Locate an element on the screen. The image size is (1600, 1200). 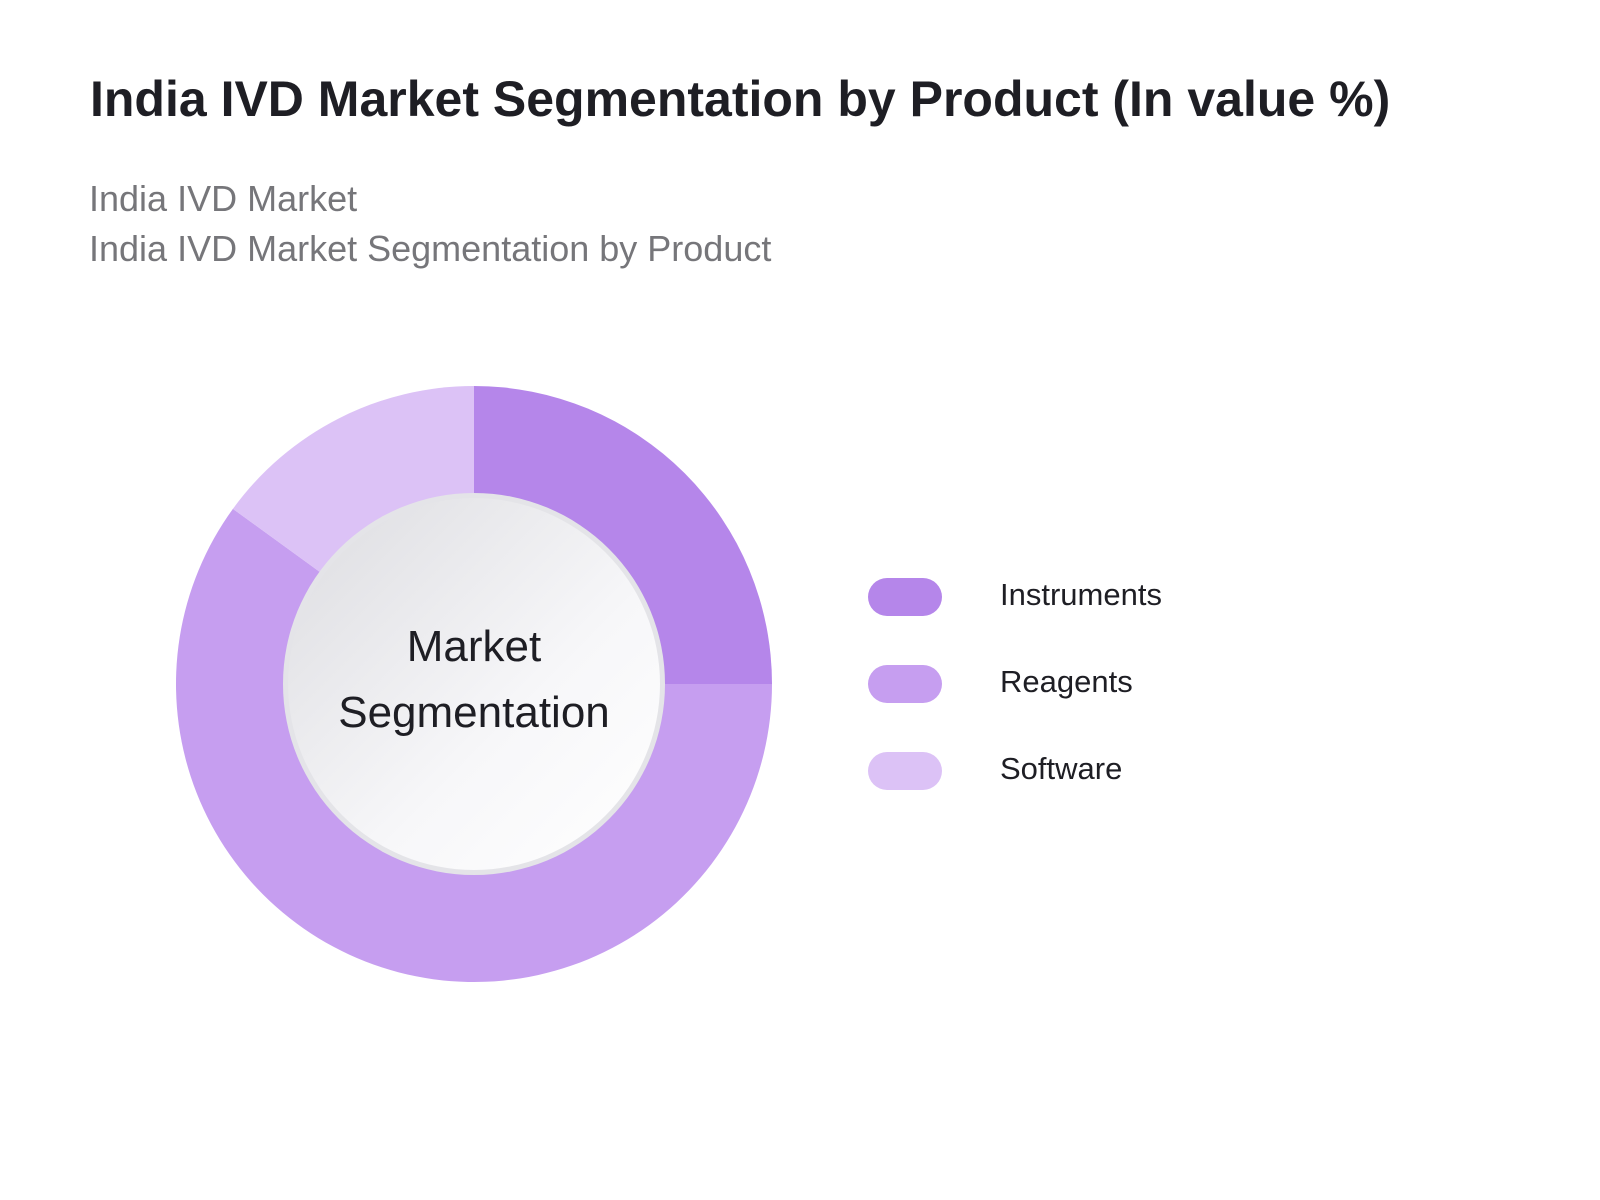
center-label: Market Segmentation is located at coordinates (474, 679).